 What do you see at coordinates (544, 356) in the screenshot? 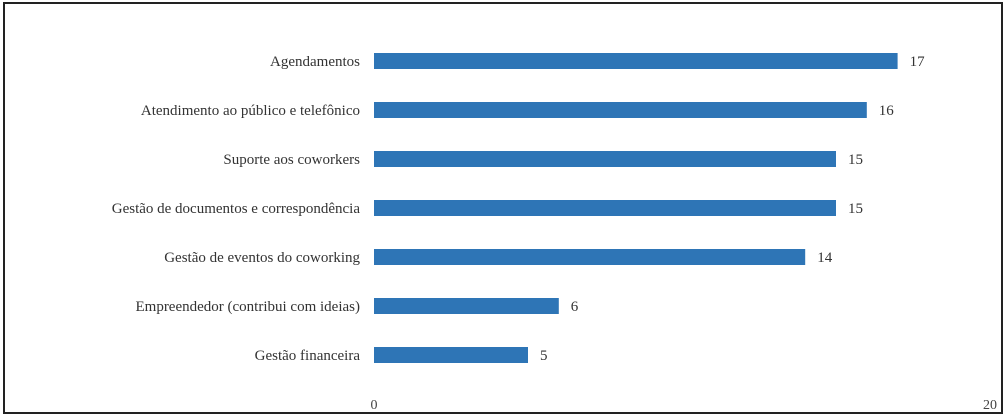
I see `data-label: 5` at bounding box center [544, 356].